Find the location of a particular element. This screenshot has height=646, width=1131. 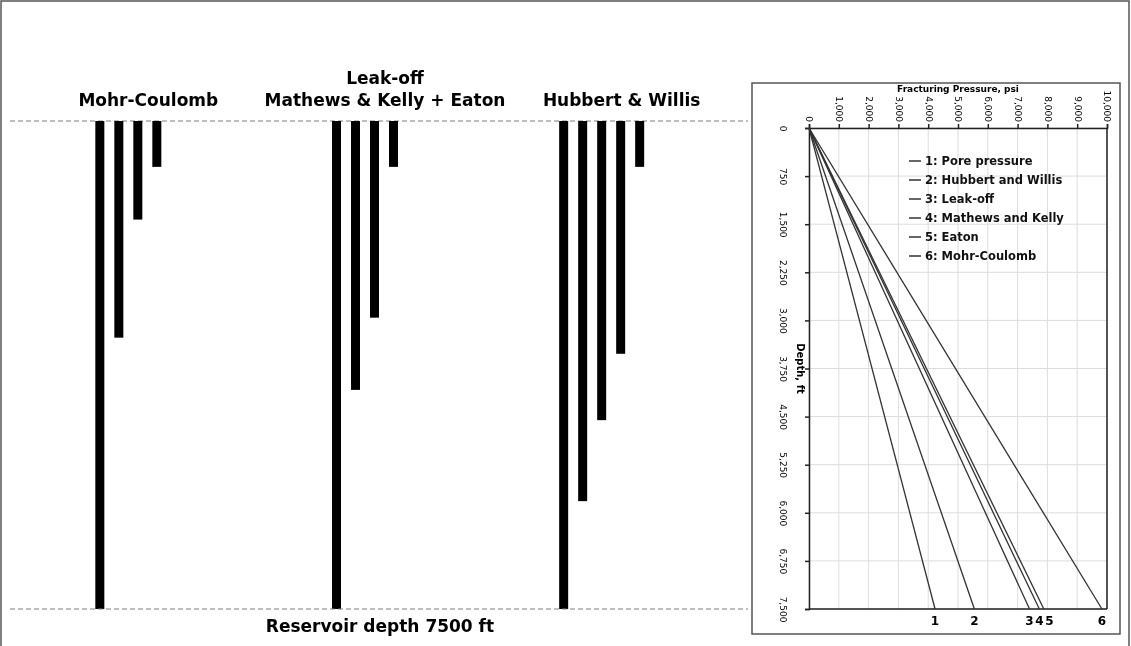

annotation: 5 is located at coordinates (1049, 621).